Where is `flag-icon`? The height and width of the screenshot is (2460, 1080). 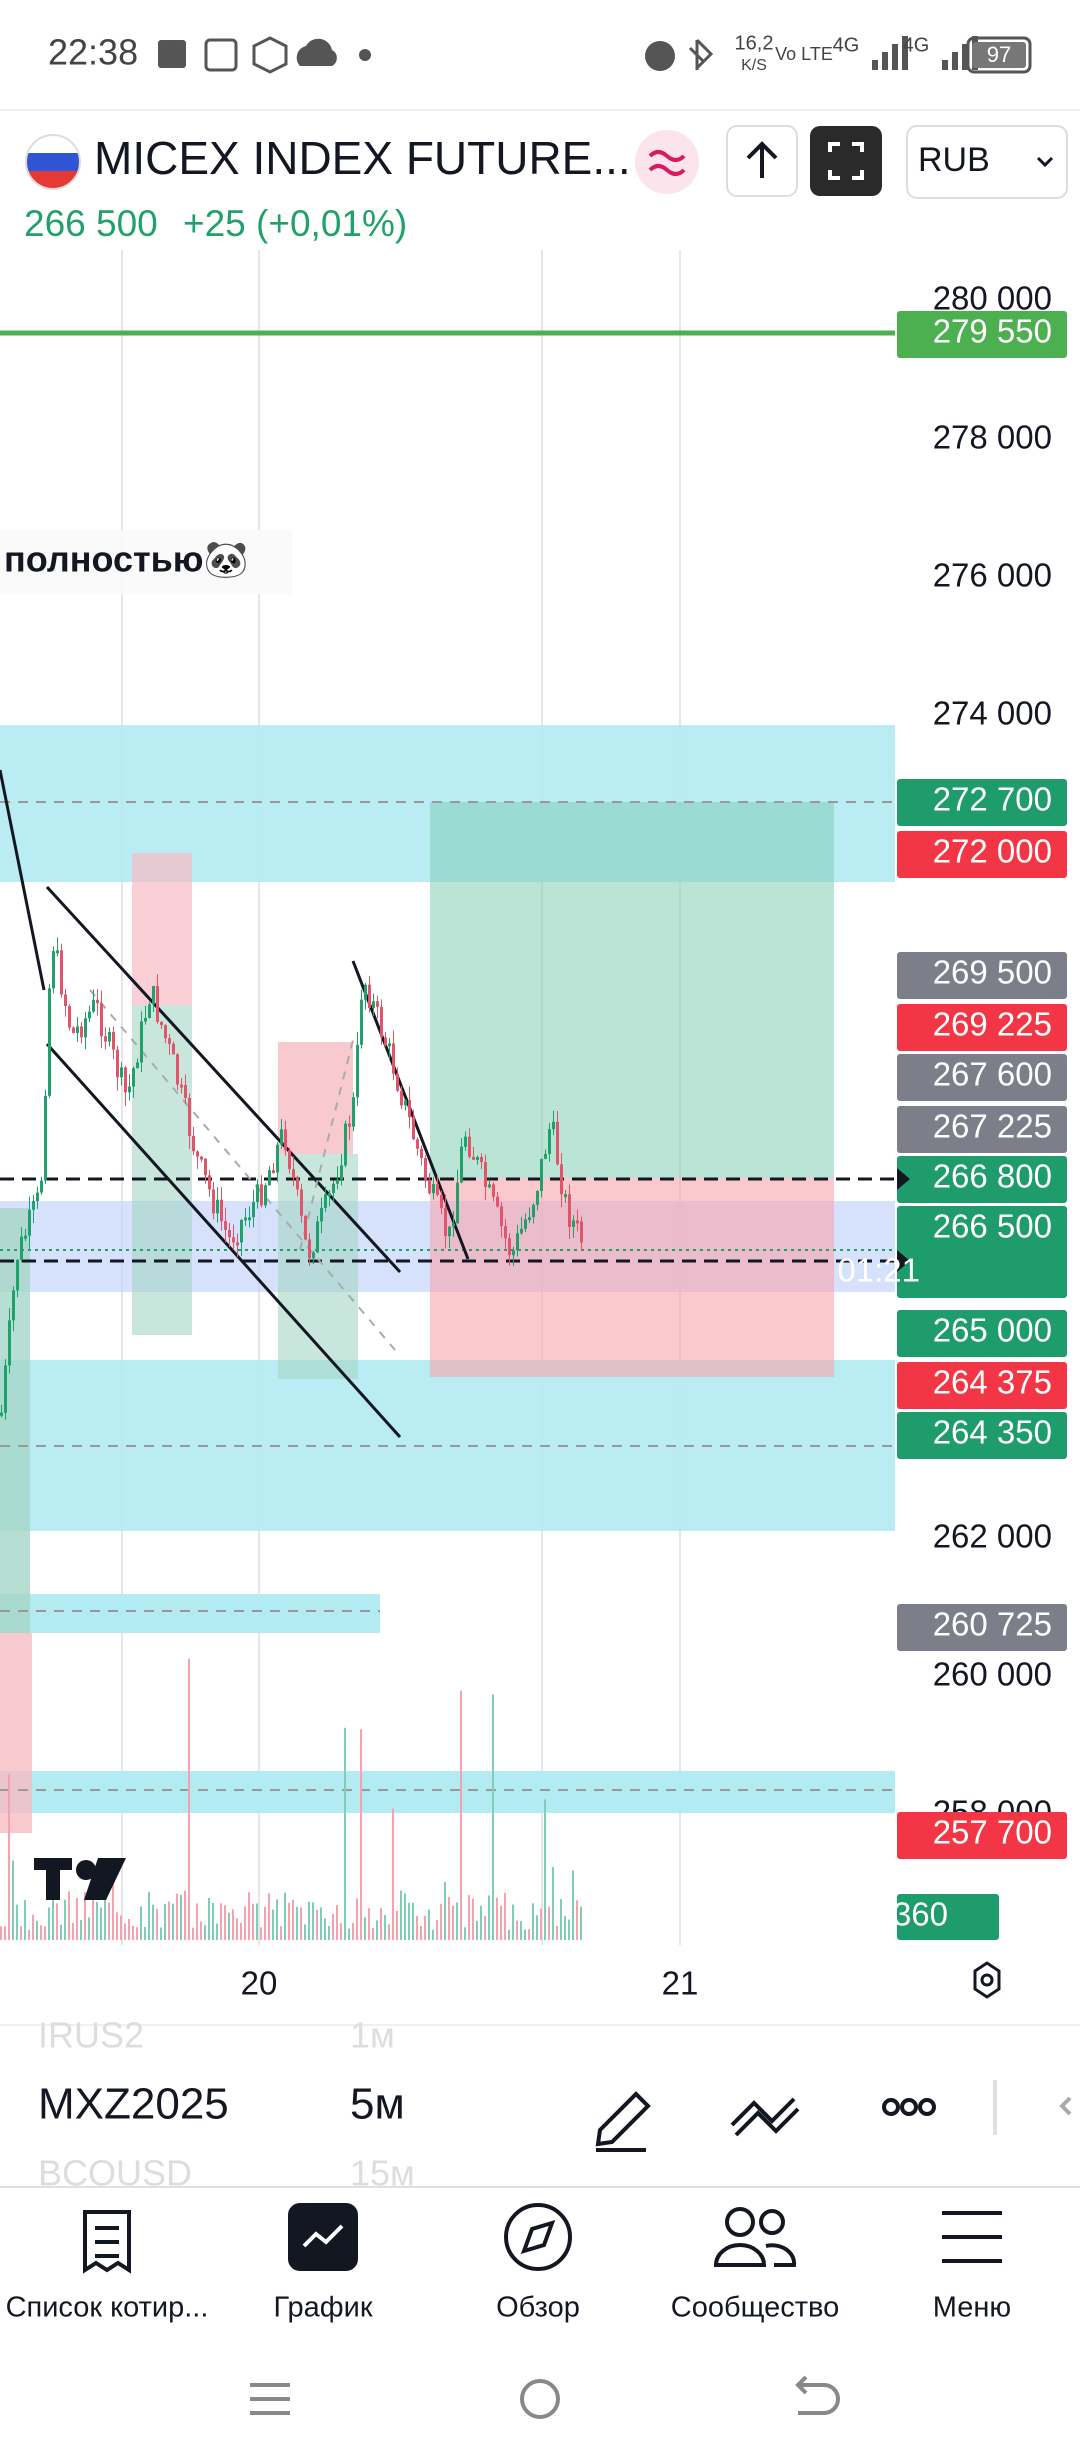
flag-icon is located at coordinates (53, 162).